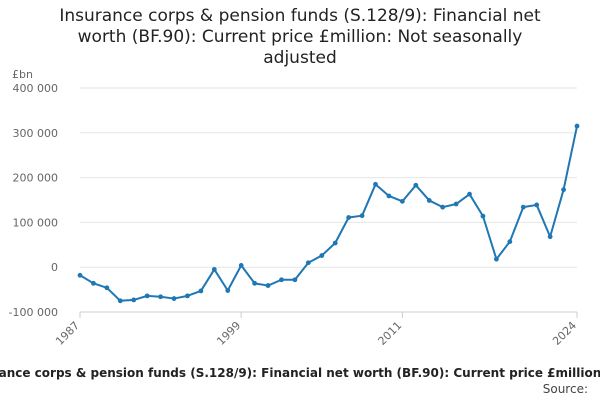 The image size is (600, 400). I want to click on x-tick-label: 2011, so click(390, 333).